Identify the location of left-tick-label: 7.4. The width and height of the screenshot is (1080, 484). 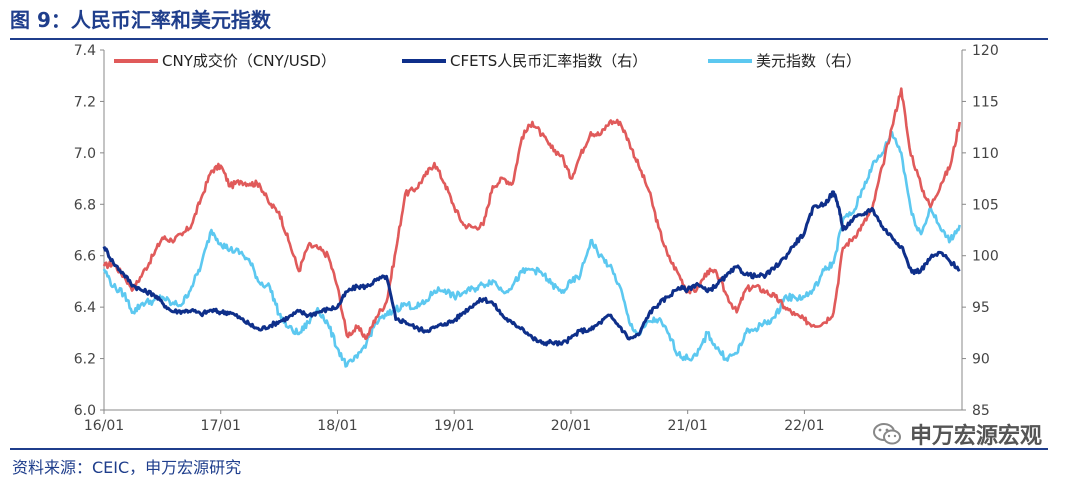
(85, 51).